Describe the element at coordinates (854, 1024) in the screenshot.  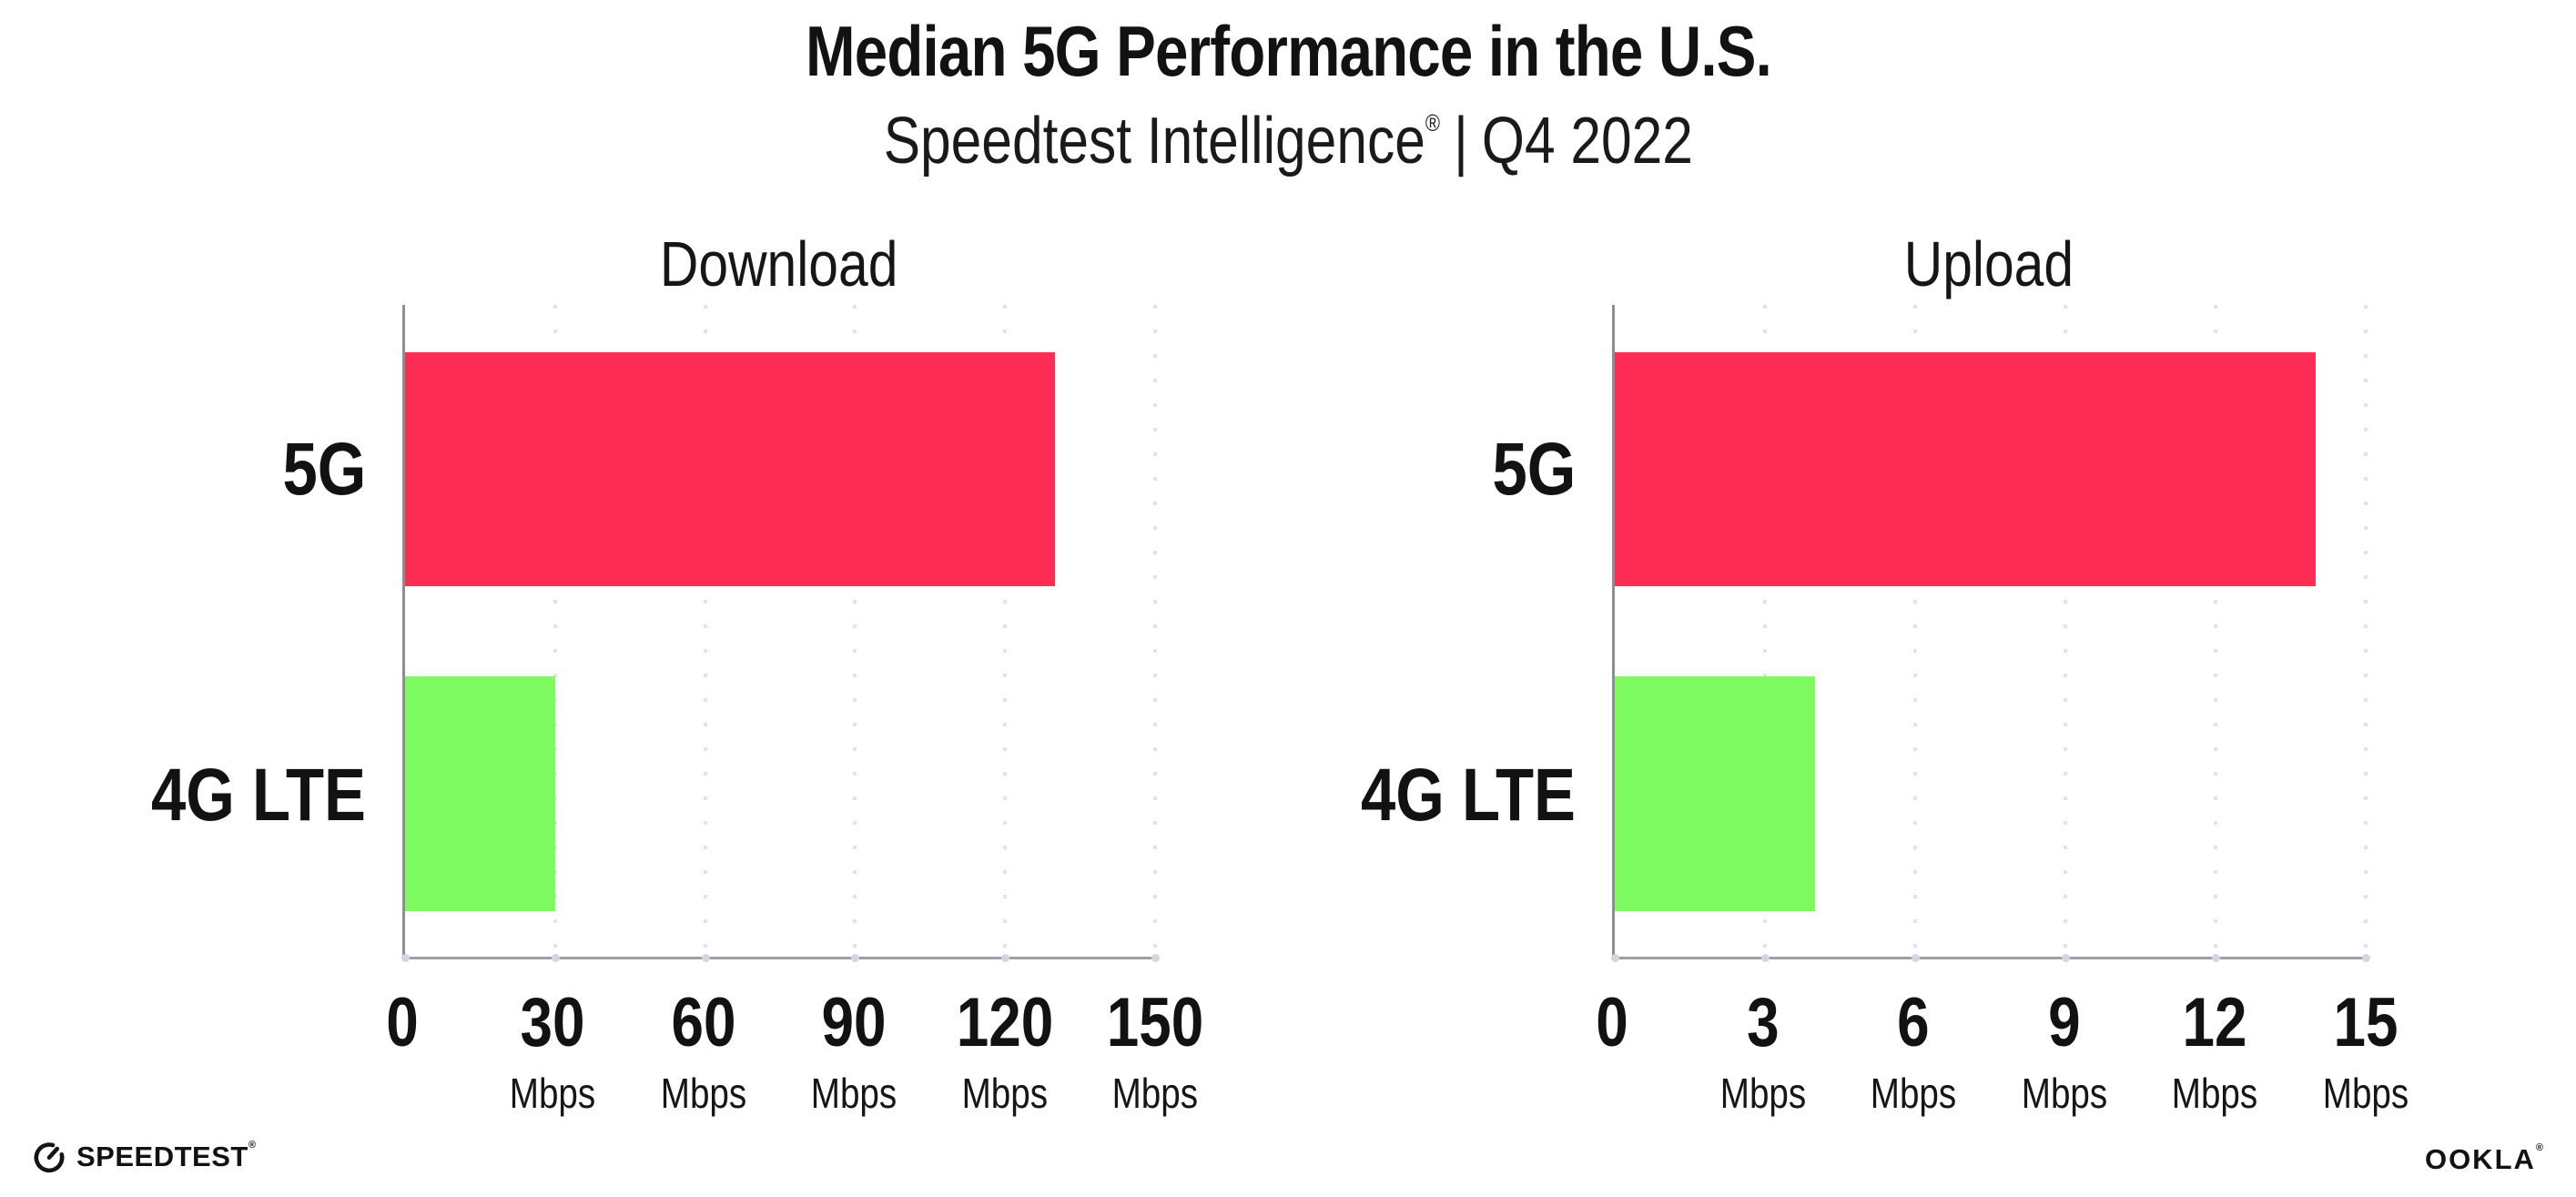
I see `x-tick-value: 90` at that location.